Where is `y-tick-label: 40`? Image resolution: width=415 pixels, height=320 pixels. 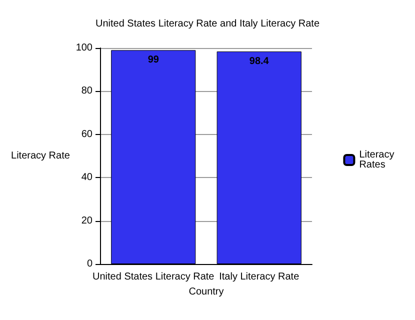 y-tick-label: 40 is located at coordinates (87, 178).